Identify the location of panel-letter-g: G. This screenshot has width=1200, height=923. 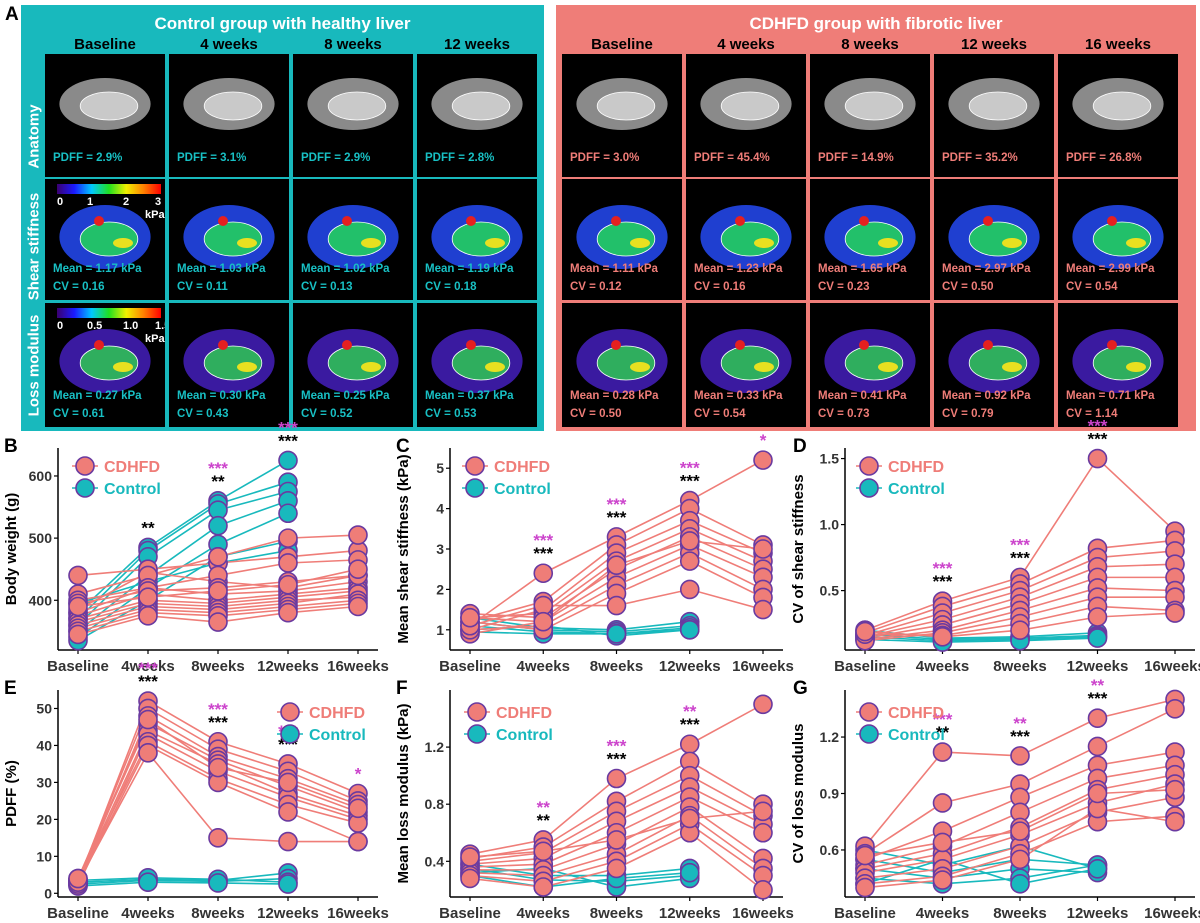
(800, 688).